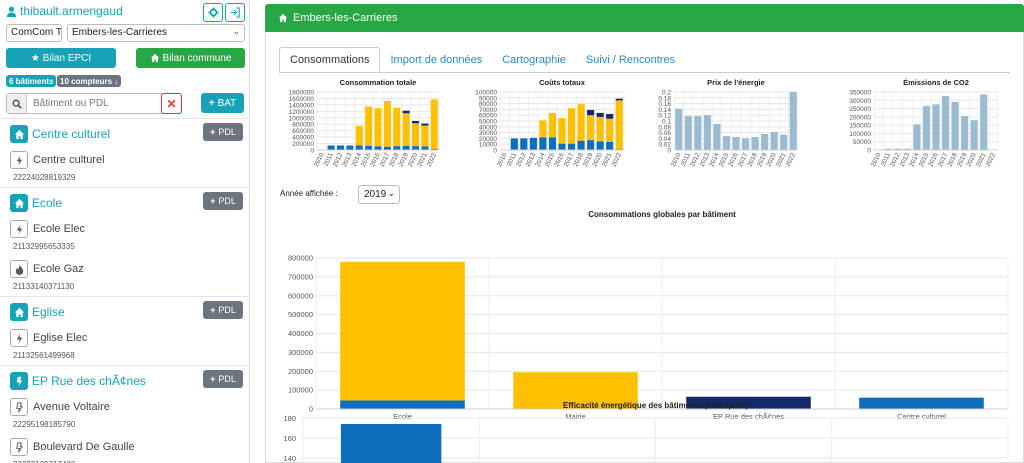 The width and height of the screenshot is (1024, 463). What do you see at coordinates (19, 381) in the screenshot?
I see `streetlight-icon` at bounding box center [19, 381].